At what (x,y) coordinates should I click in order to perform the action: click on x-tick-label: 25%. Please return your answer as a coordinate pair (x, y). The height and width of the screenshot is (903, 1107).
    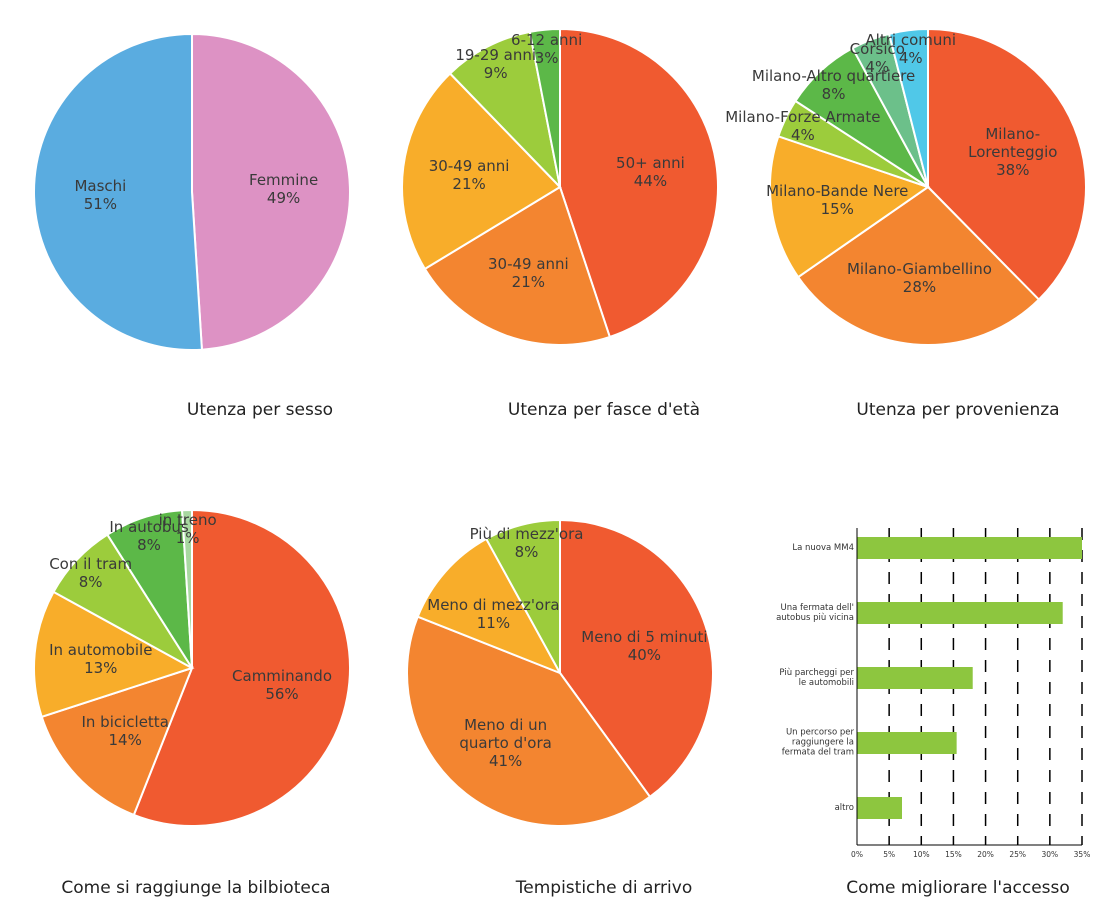
    Looking at the image, I should click on (1018, 854).